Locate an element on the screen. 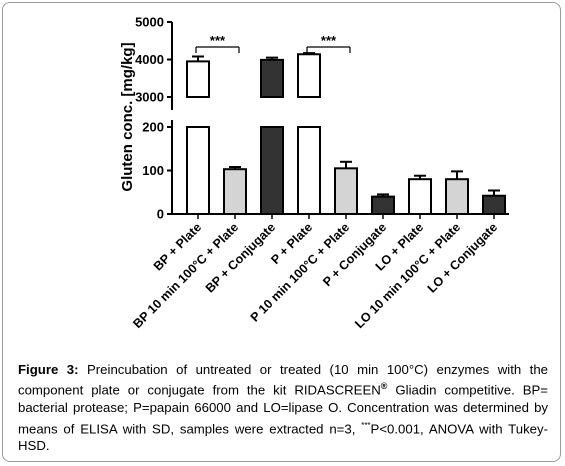 The width and height of the screenshot is (565, 466). category-label: LO + Conjugate is located at coordinates (462, 257).